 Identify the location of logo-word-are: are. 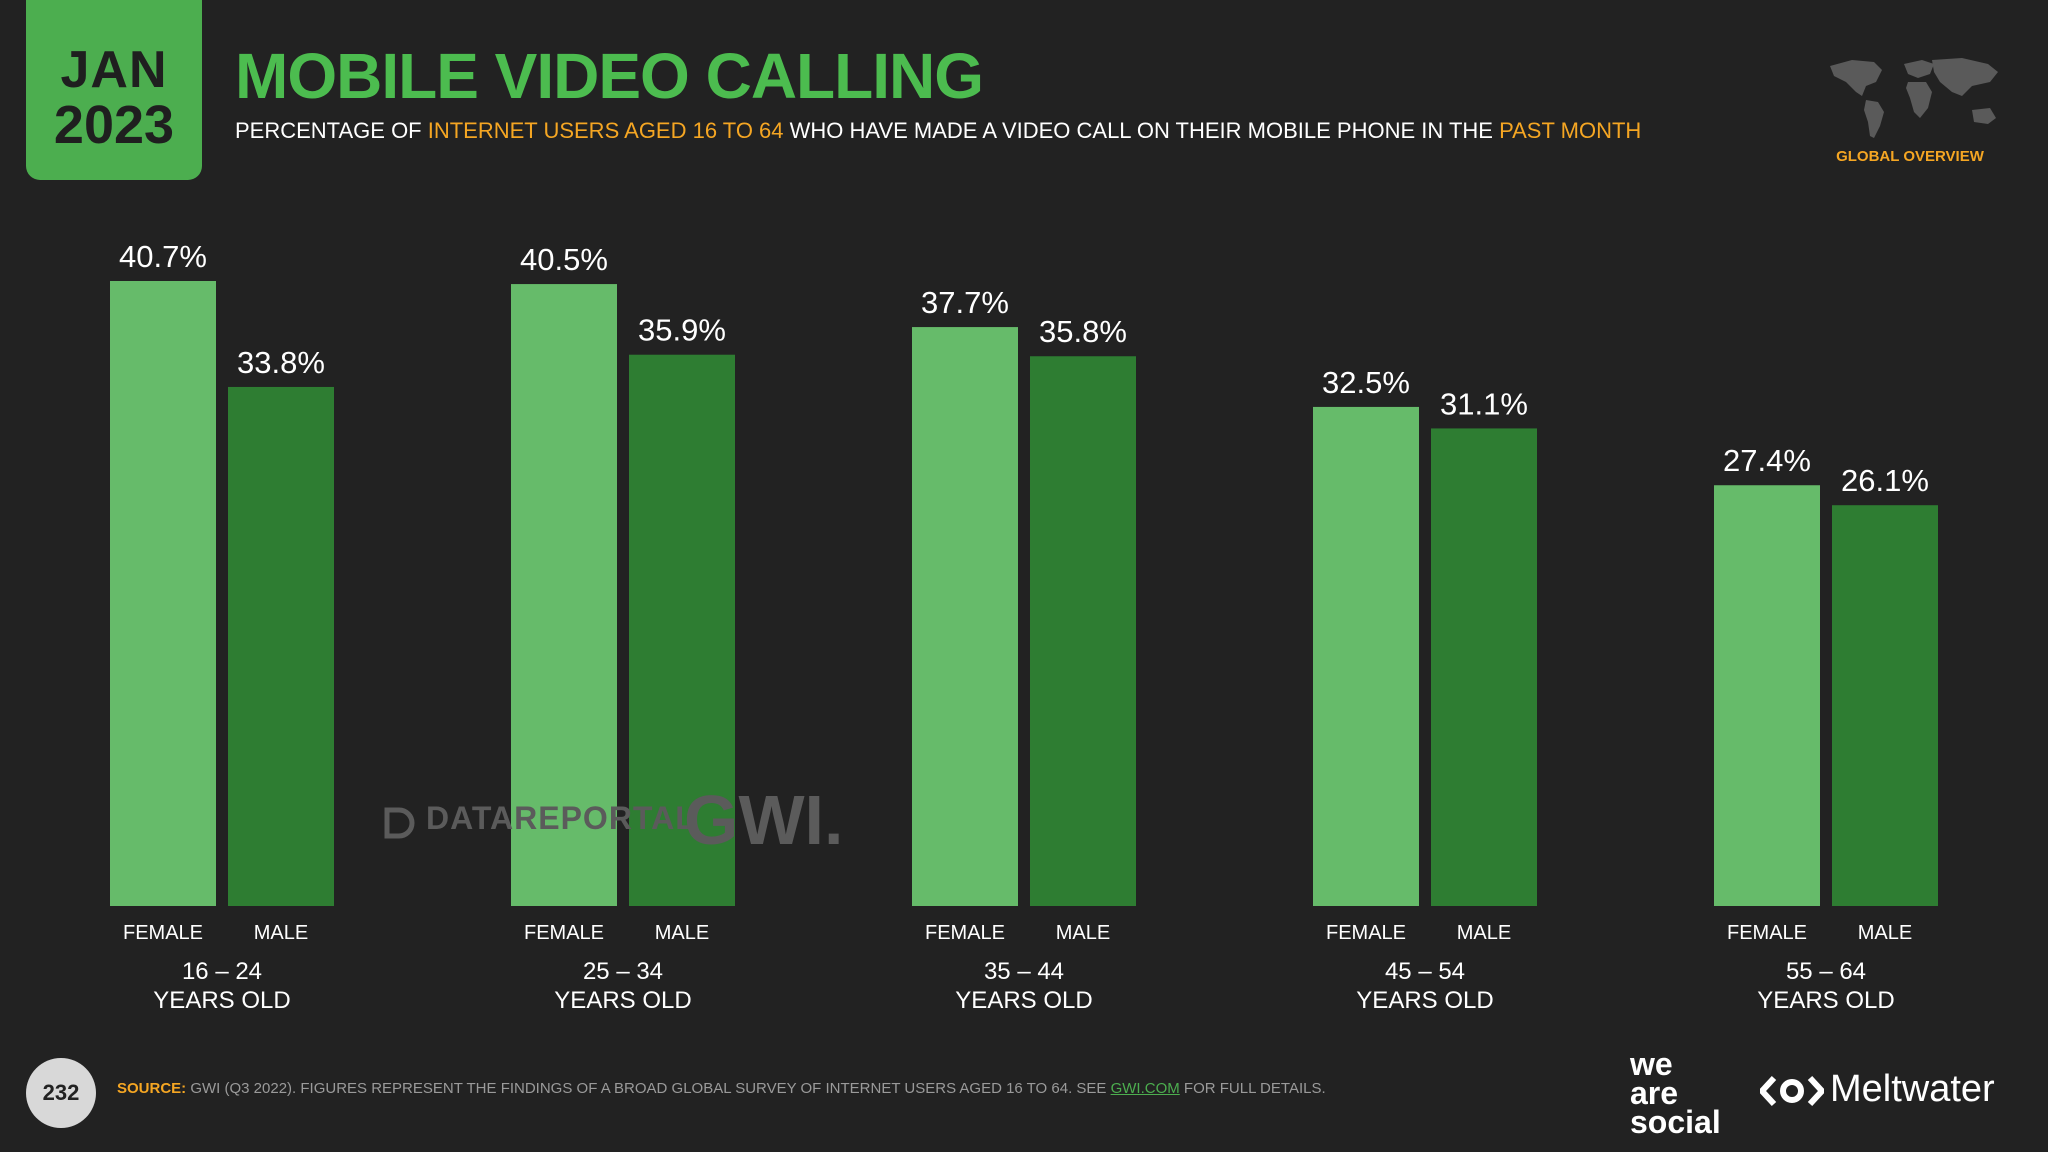
(1654, 1092).